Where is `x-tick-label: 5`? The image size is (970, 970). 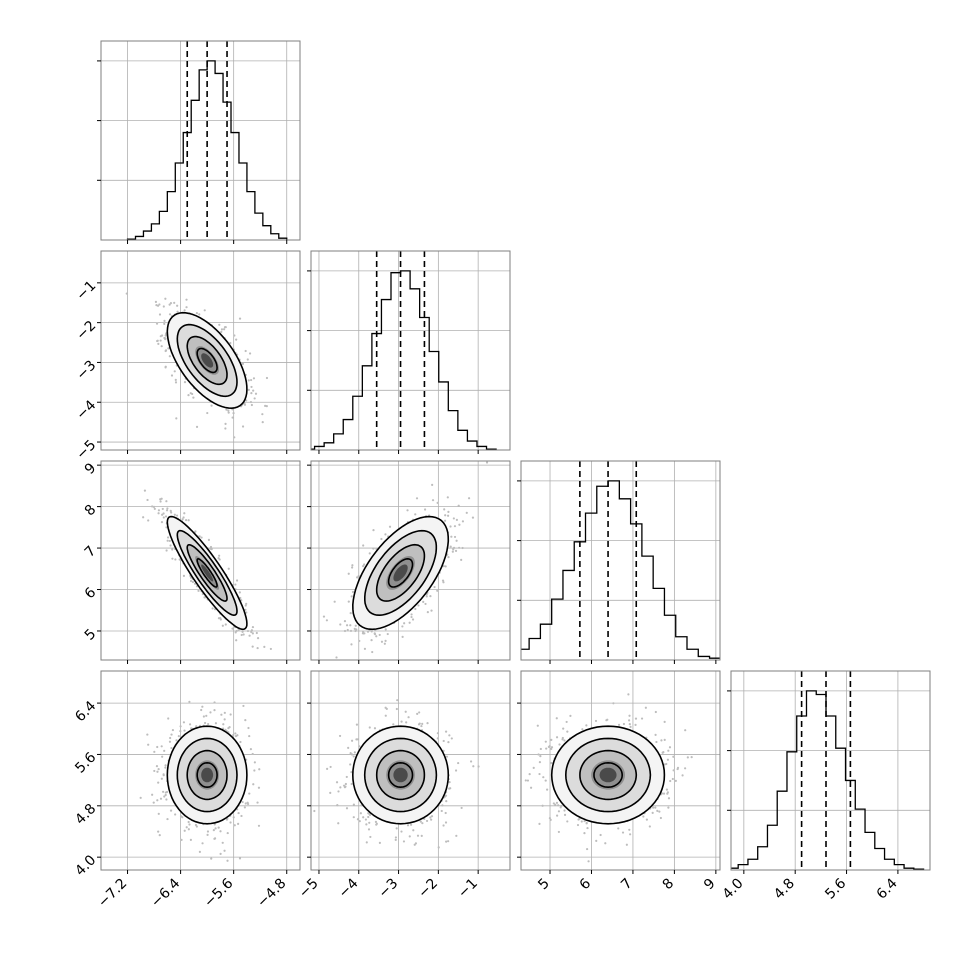
x-tick-label: 5 is located at coordinates (544, 885).